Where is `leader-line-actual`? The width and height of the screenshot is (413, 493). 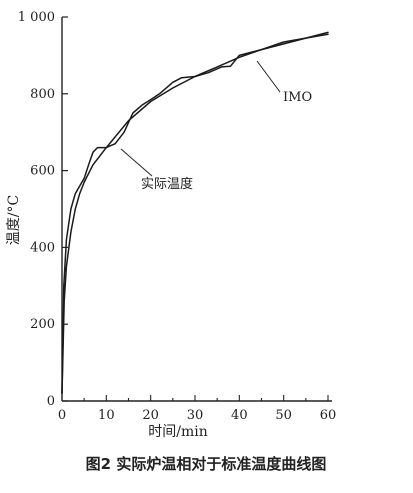 leader-line-actual is located at coordinates (136, 162).